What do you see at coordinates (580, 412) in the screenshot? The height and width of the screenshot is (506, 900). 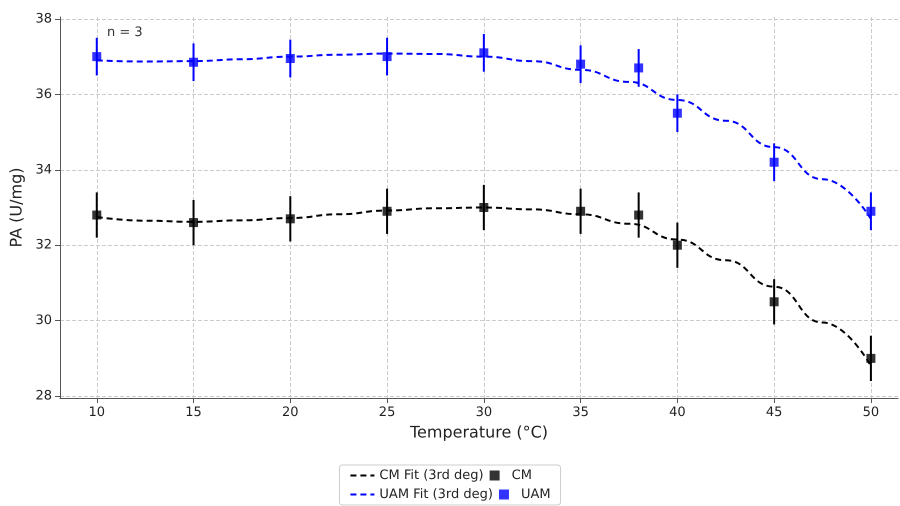 I see `x-tick-label: 35` at bounding box center [580, 412].